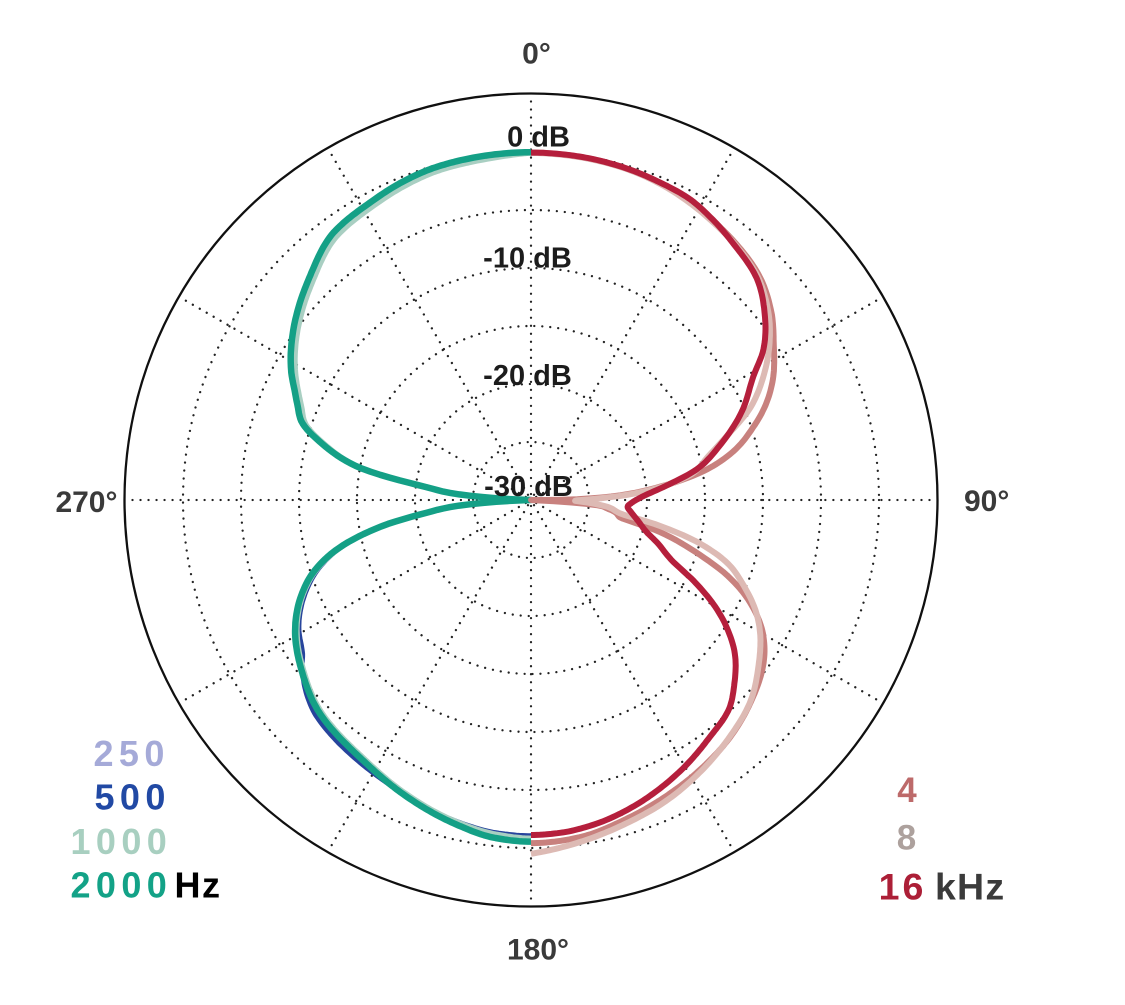 Image resolution: width=1125 pixels, height=1005 pixels. What do you see at coordinates (527, 376) in the screenshot?
I see `svg-text: -20 dB` at bounding box center [527, 376].